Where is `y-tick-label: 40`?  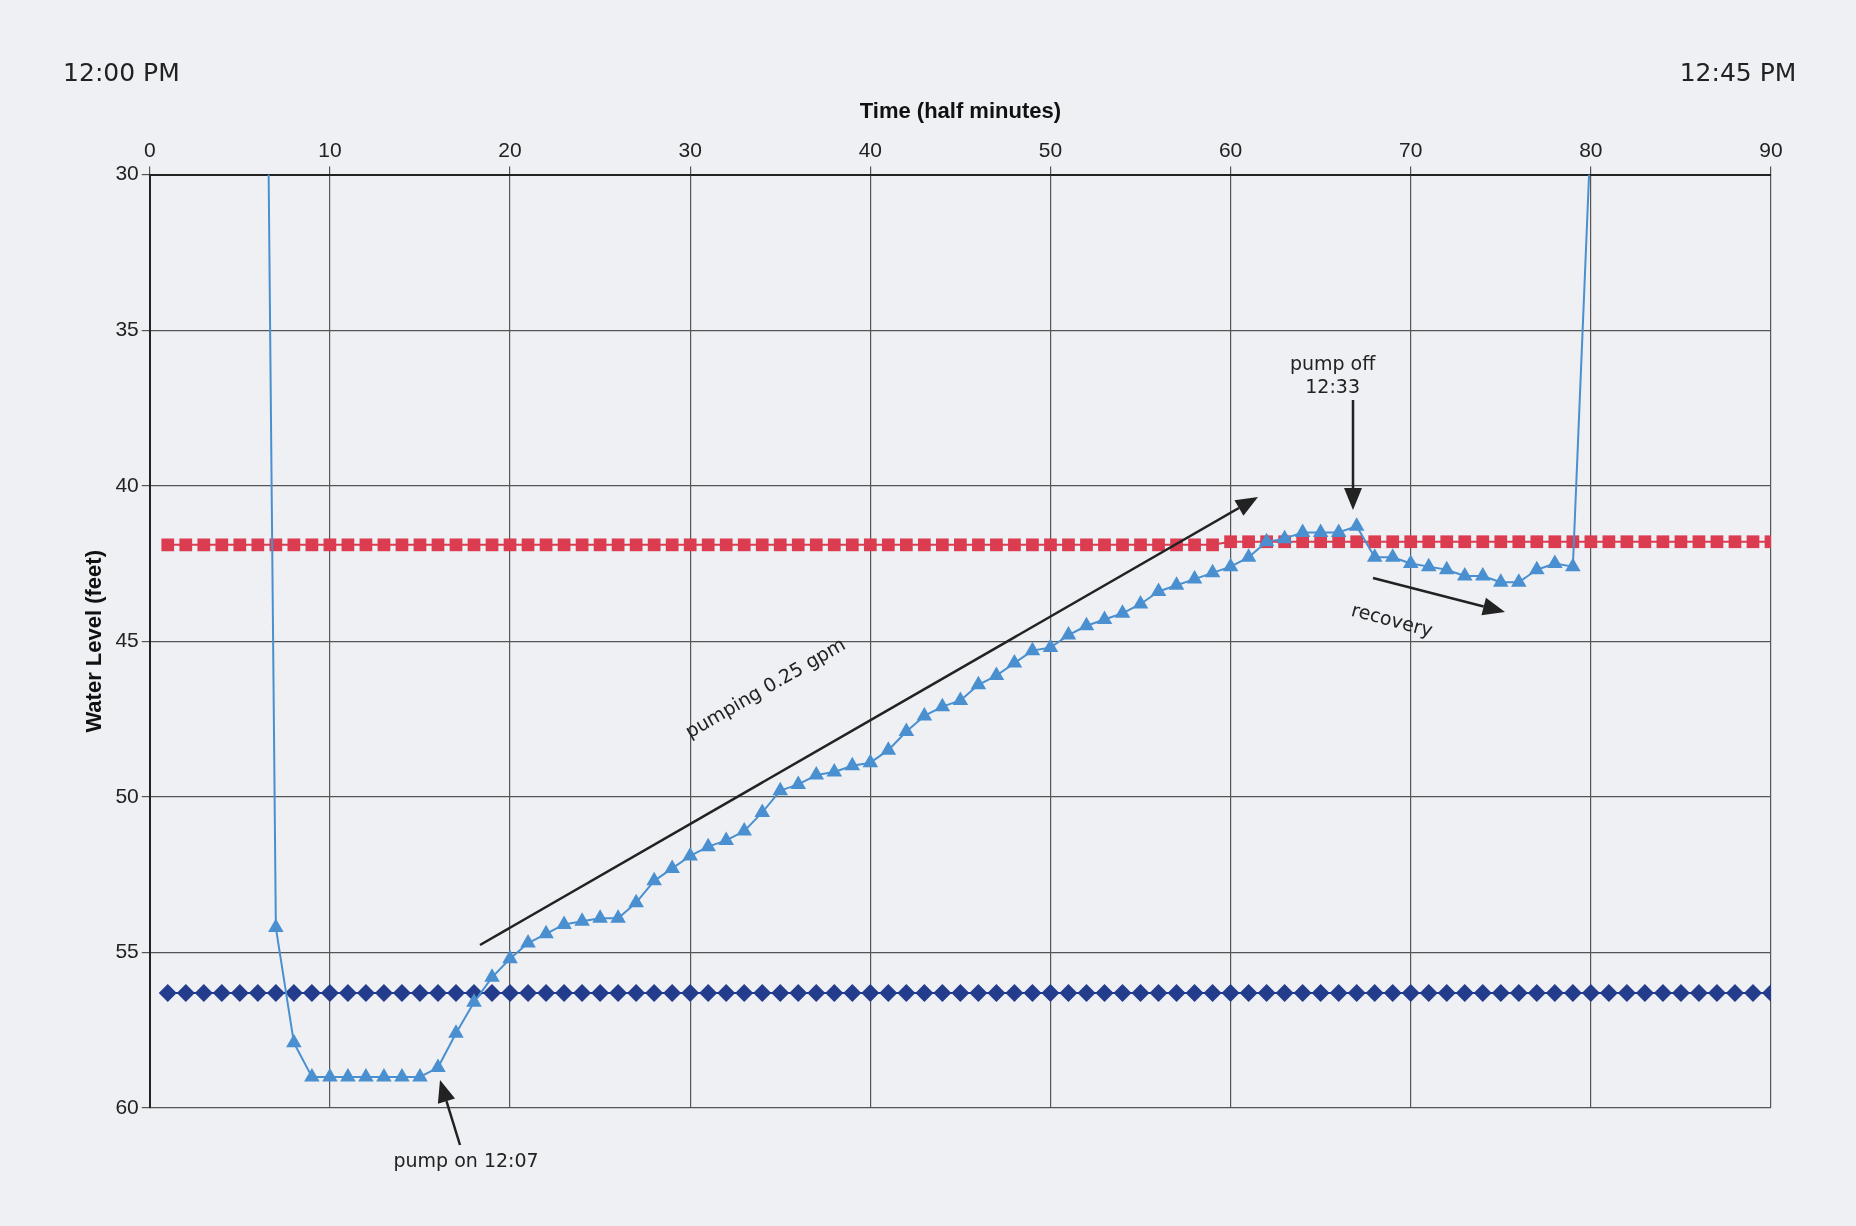 y-tick-label: 40 is located at coordinates (127, 484).